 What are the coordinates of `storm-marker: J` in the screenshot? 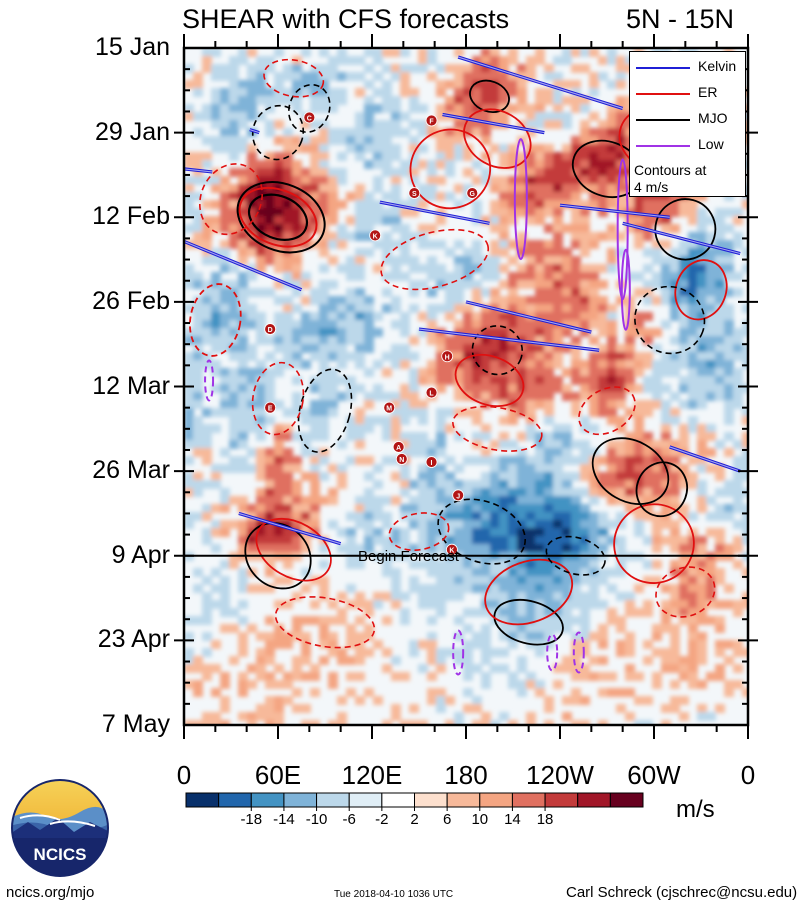 It's located at (458, 495).